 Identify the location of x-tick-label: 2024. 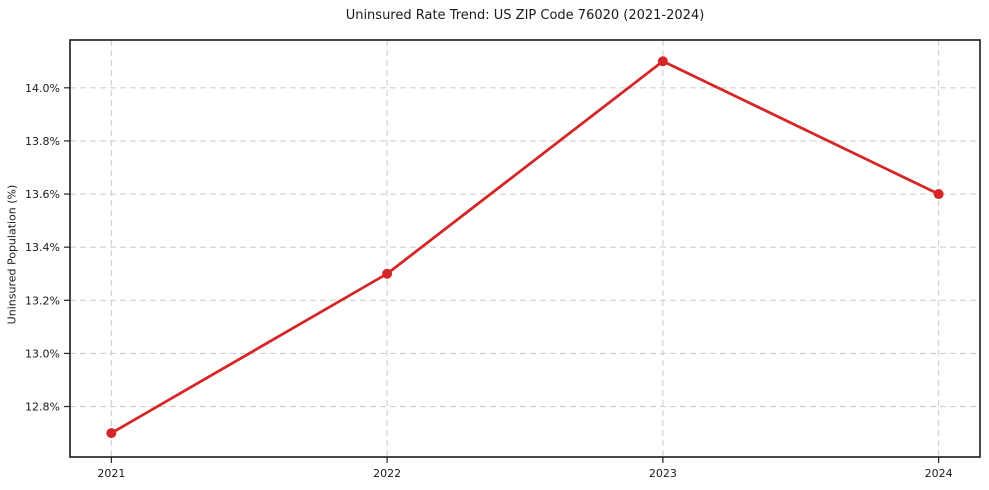
(939, 473).